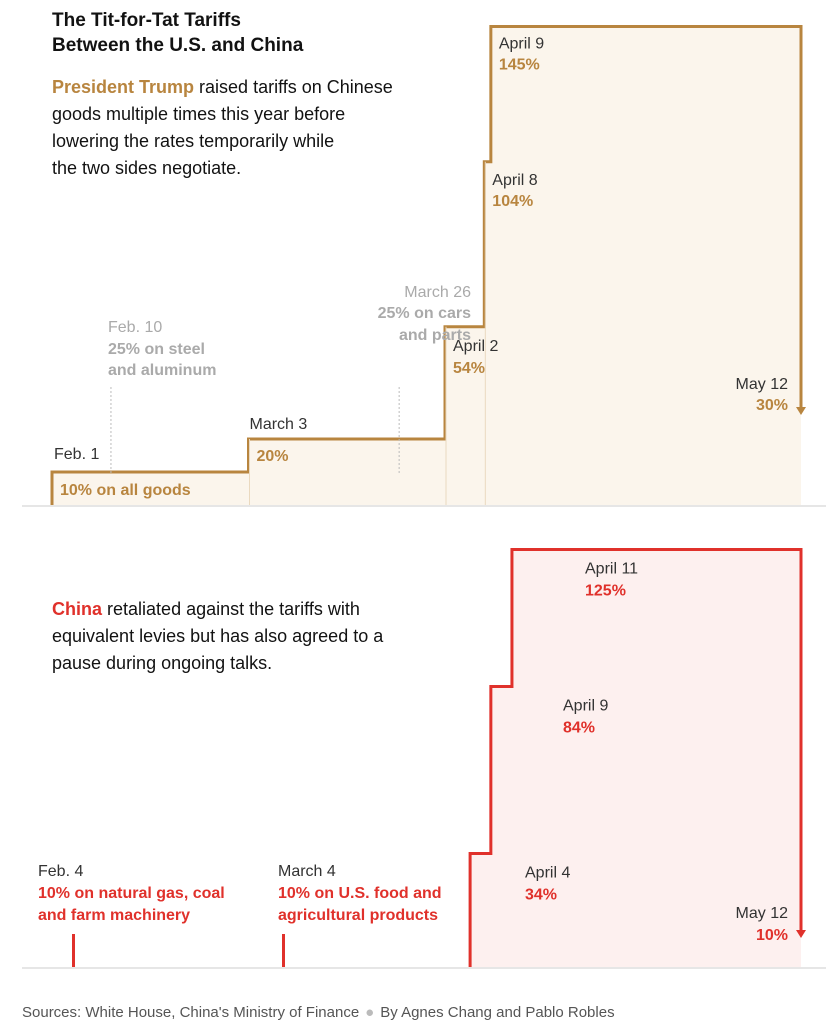 This screenshot has height=1031, width=831. What do you see at coordinates (131, 893) in the screenshot?
I see `china-event-label: 10% on natural gas, coal` at bounding box center [131, 893].